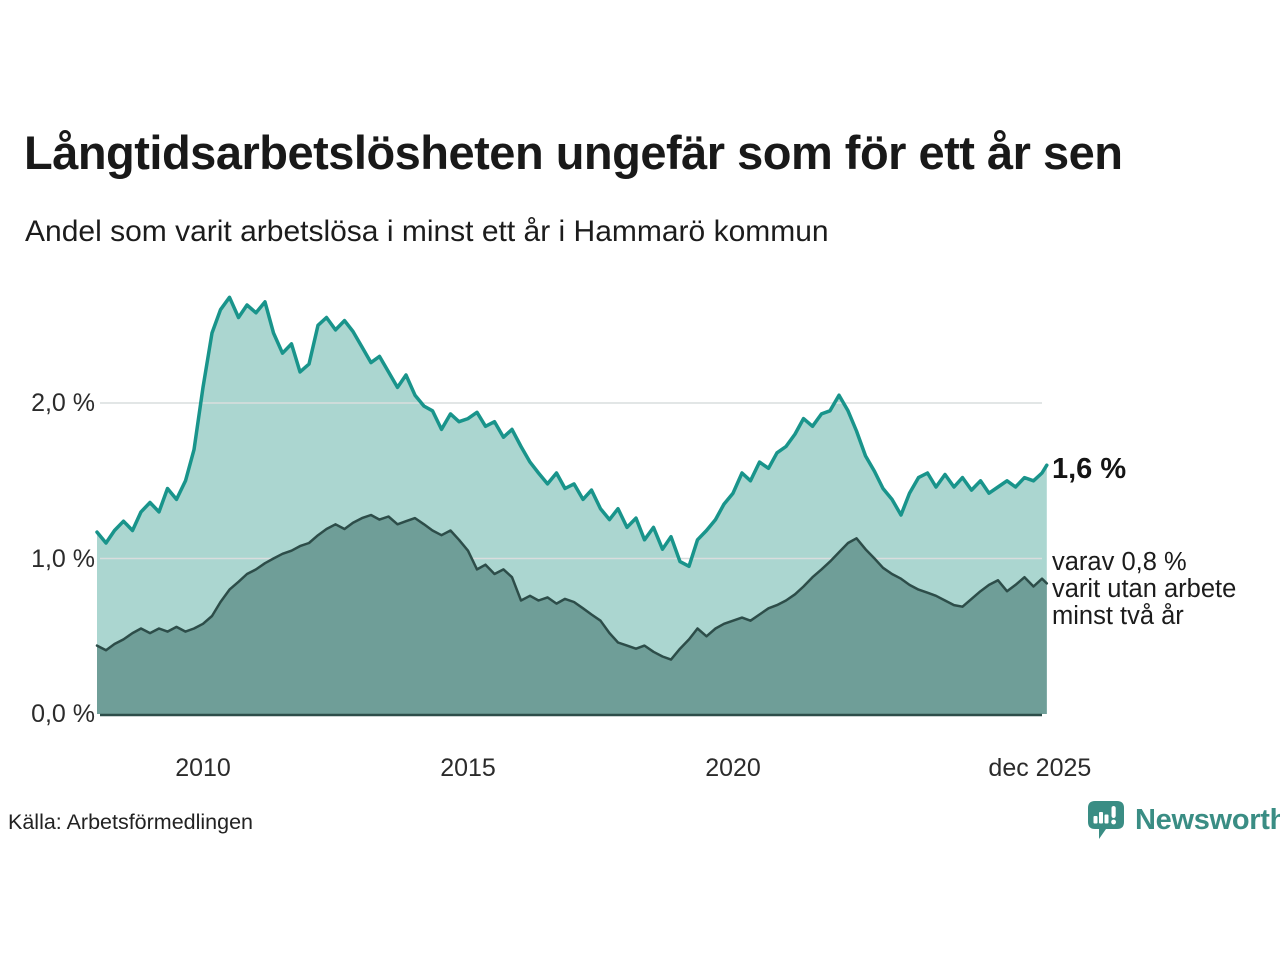 The height and width of the screenshot is (960, 1280). What do you see at coordinates (1207, 820) in the screenshot?
I see `brand-name: Newsworthy` at bounding box center [1207, 820].